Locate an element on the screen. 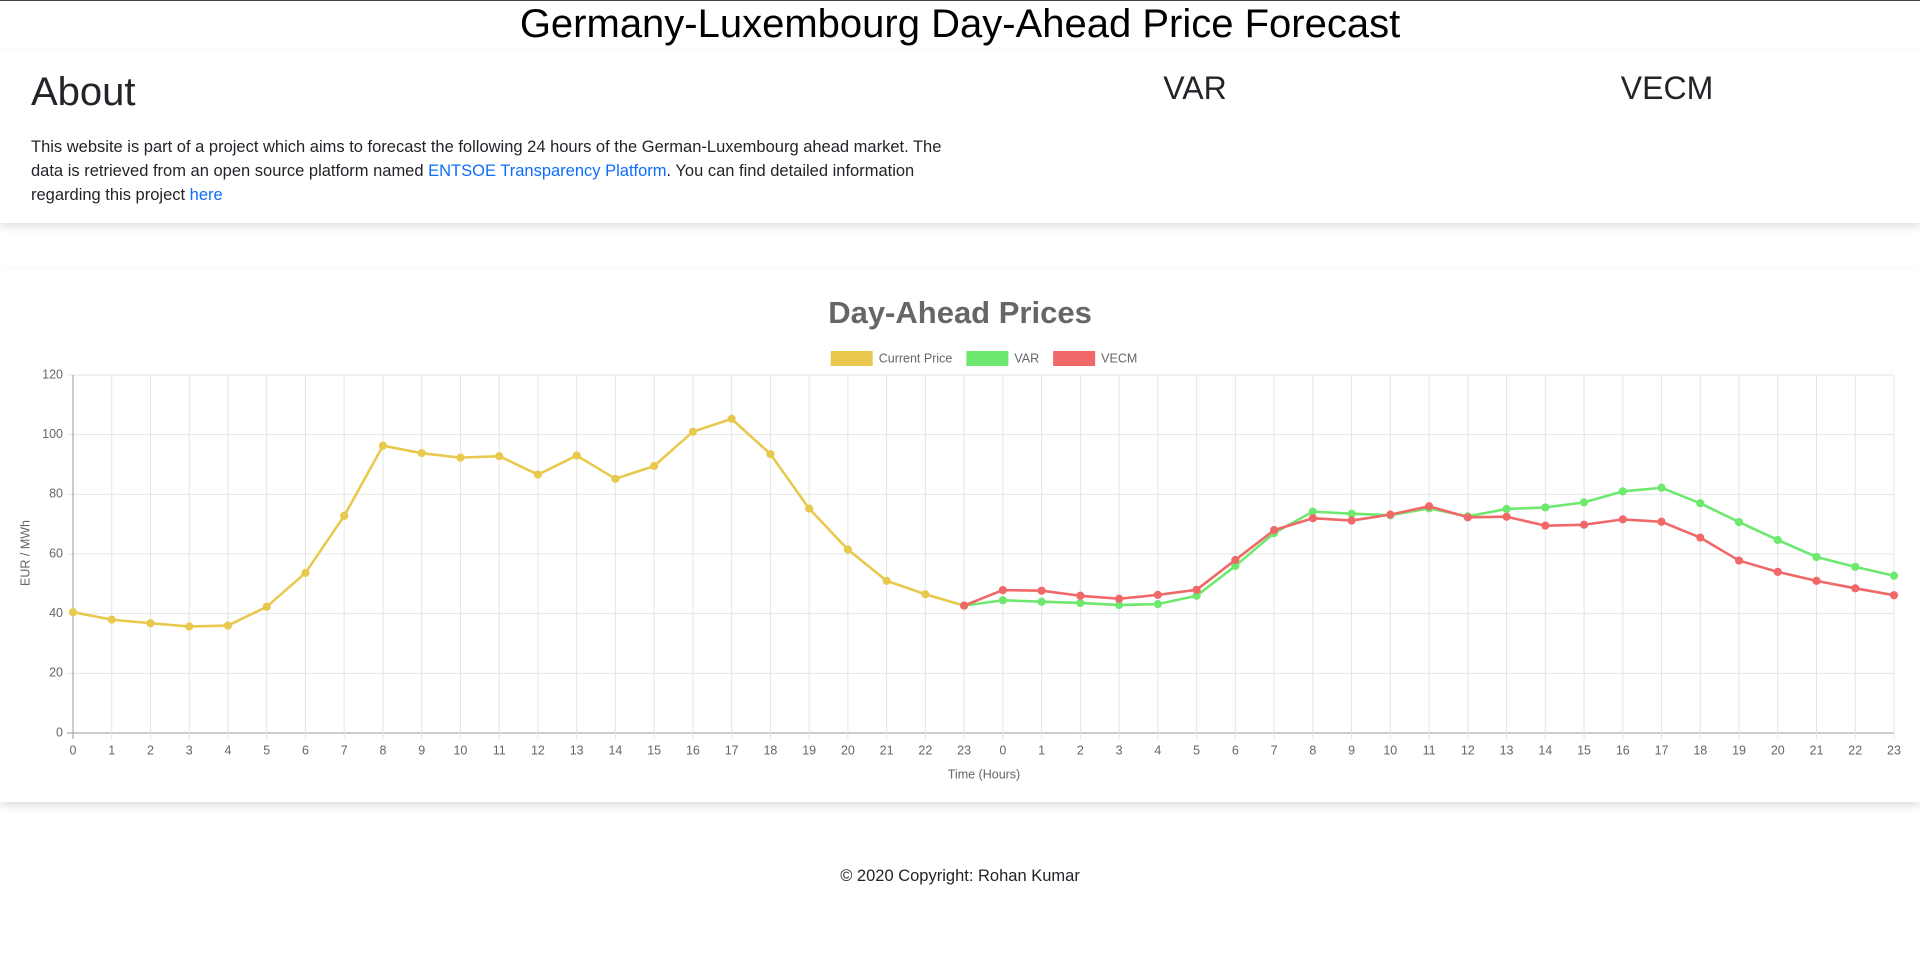 The height and width of the screenshot is (970, 1920). y-tick-label: 120 is located at coordinates (52, 374).